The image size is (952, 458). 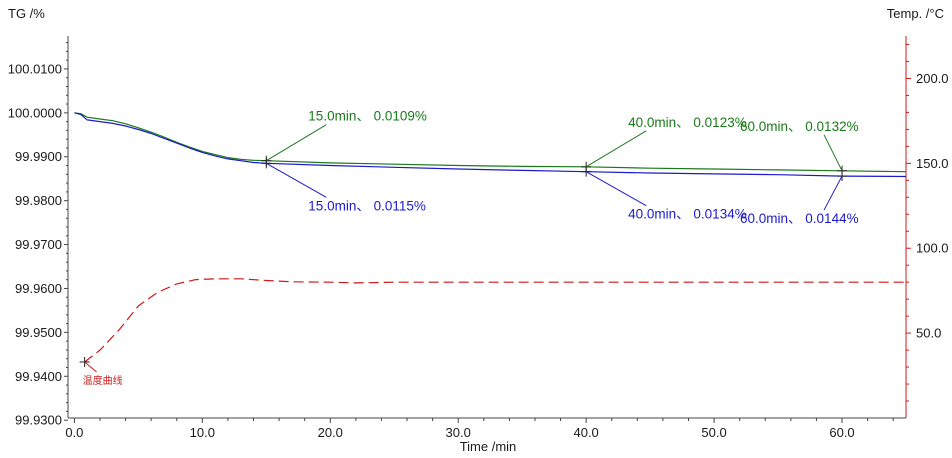 I want to click on x-tick-label: 0.0, so click(x=74, y=432).